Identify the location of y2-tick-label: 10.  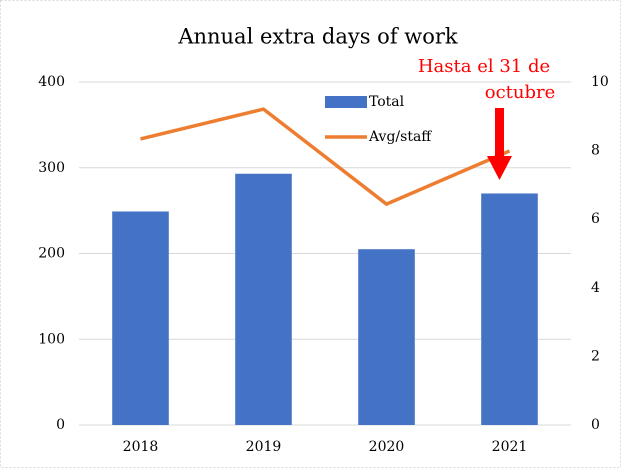
(600, 82).